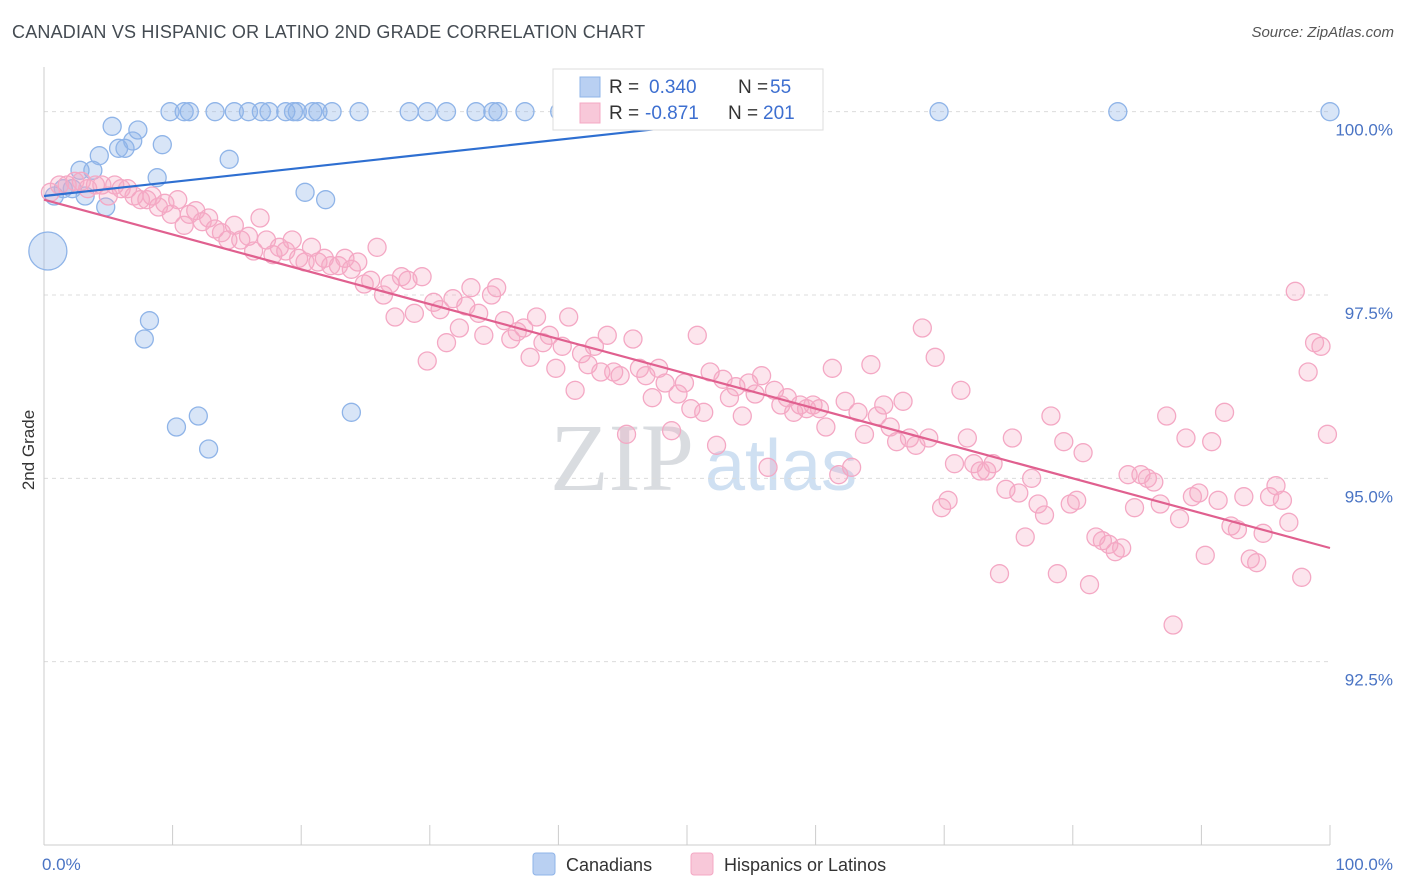  I want to click on x-tick-label: 100.0%, so click(1364, 864).